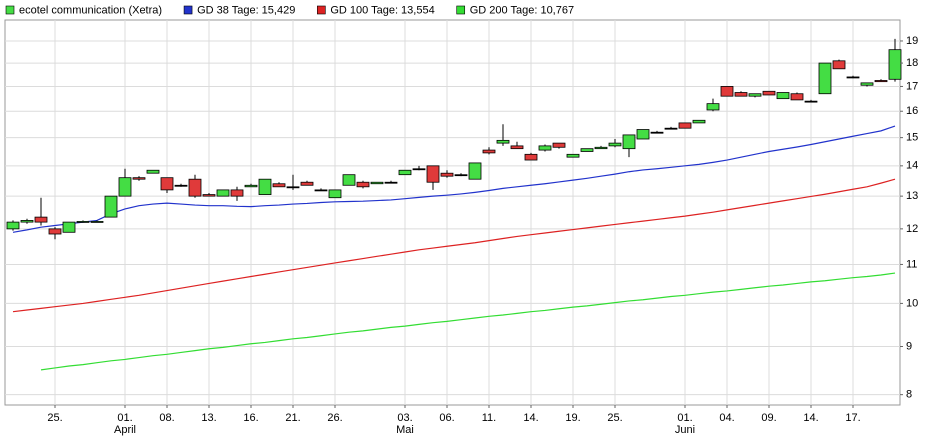  What do you see at coordinates (382, 10) in the screenshot?
I see `legend-label: GD 100 Tage: 13,554` at bounding box center [382, 10].